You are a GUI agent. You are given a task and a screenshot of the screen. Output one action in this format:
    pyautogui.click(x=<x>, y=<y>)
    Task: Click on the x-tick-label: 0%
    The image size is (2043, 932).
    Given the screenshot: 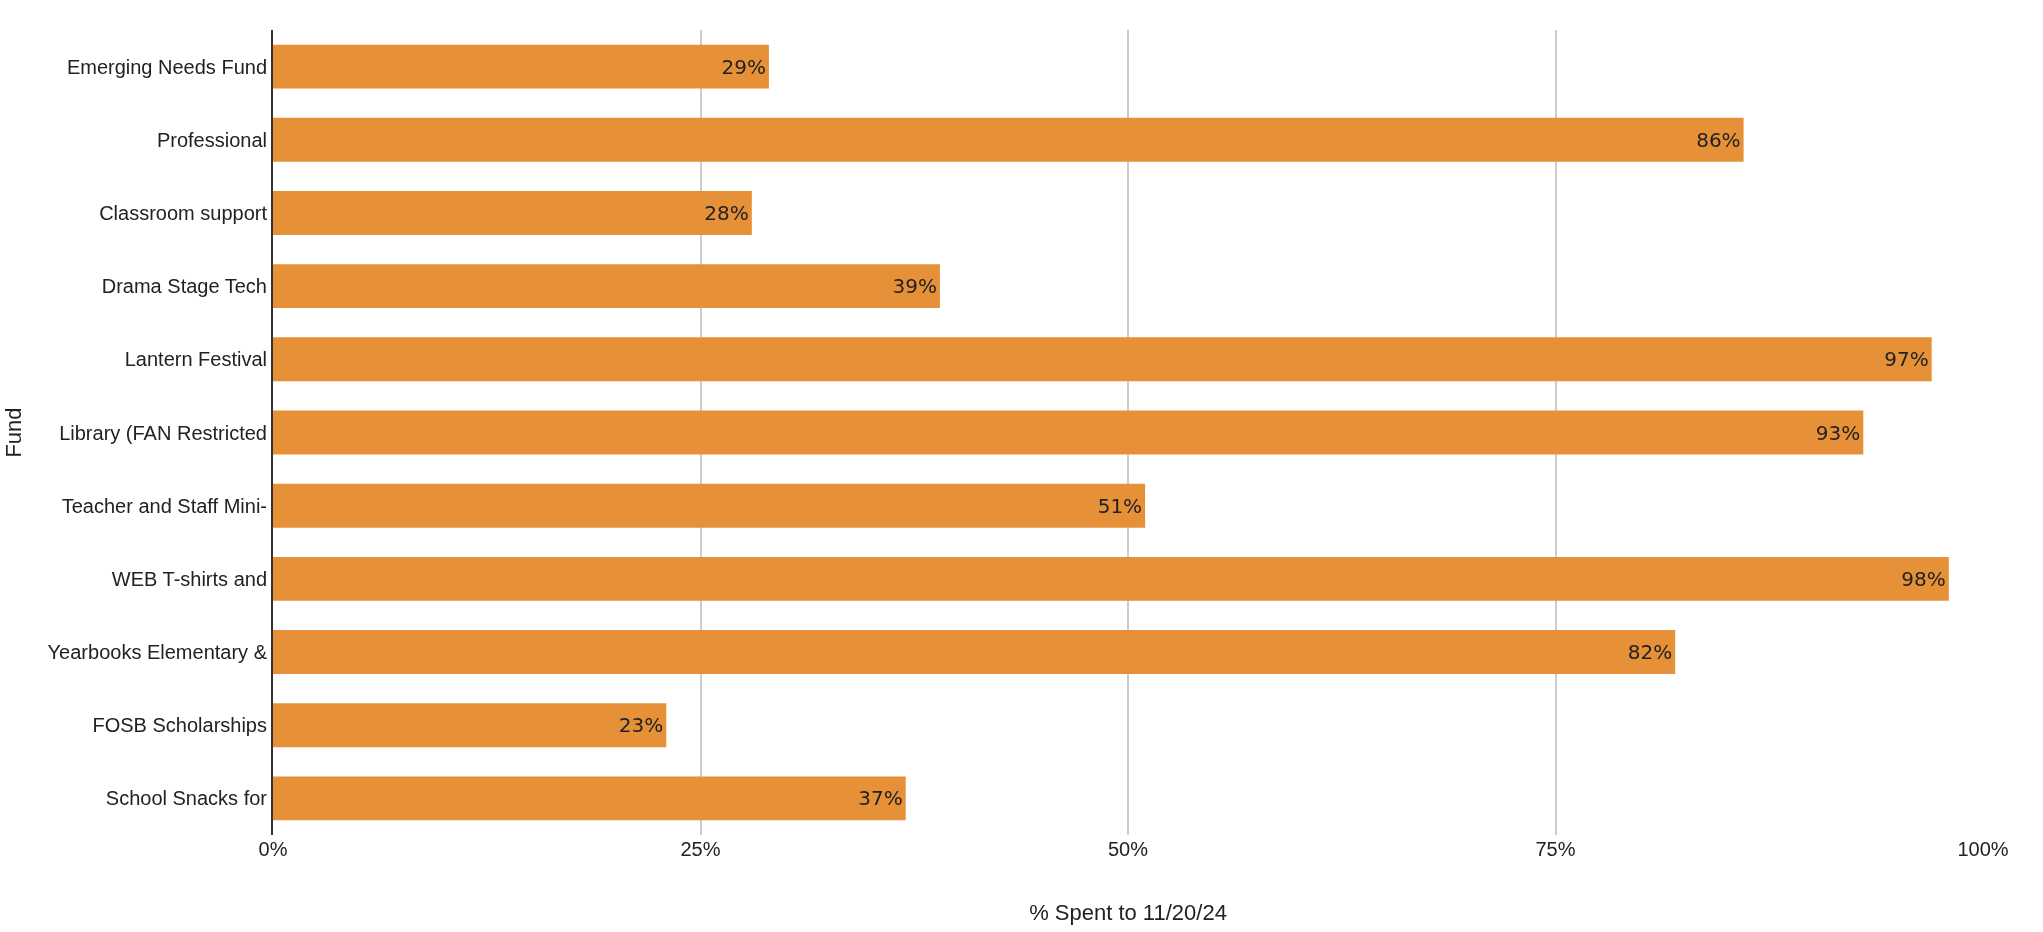 What is the action you would take?
    pyautogui.click(x=273, y=849)
    